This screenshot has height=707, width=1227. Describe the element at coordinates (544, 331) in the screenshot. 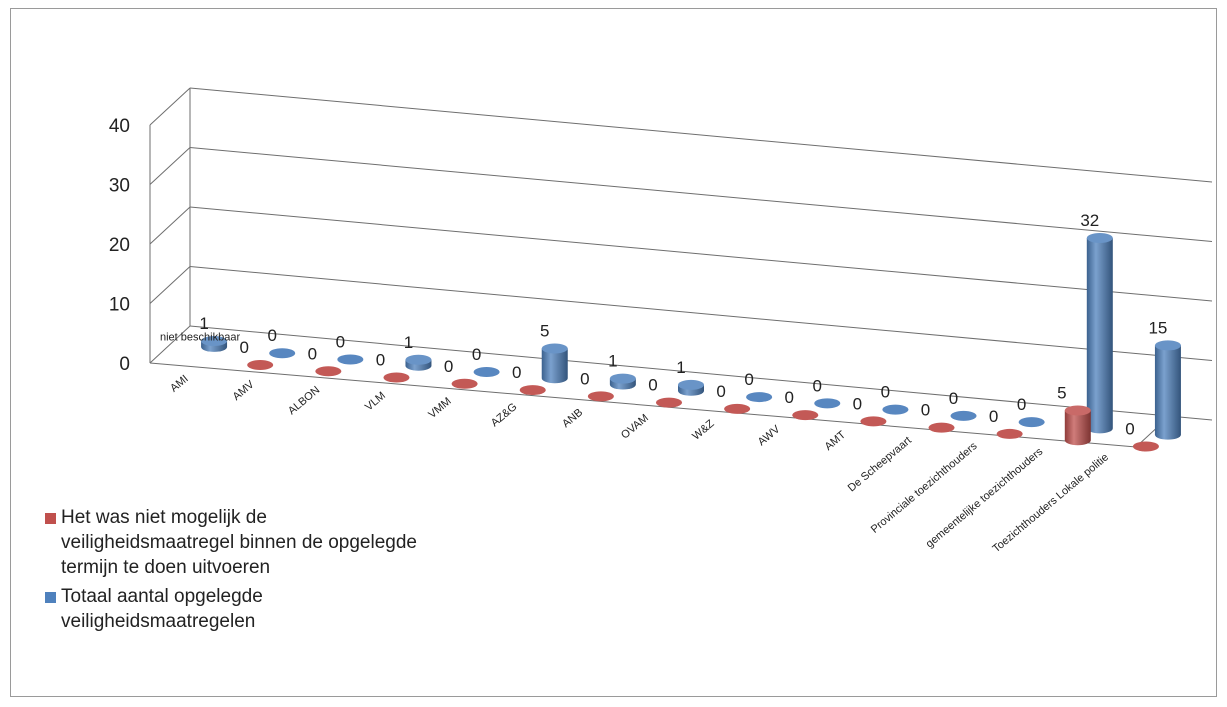

I see `data-label-series-2: 5` at that location.